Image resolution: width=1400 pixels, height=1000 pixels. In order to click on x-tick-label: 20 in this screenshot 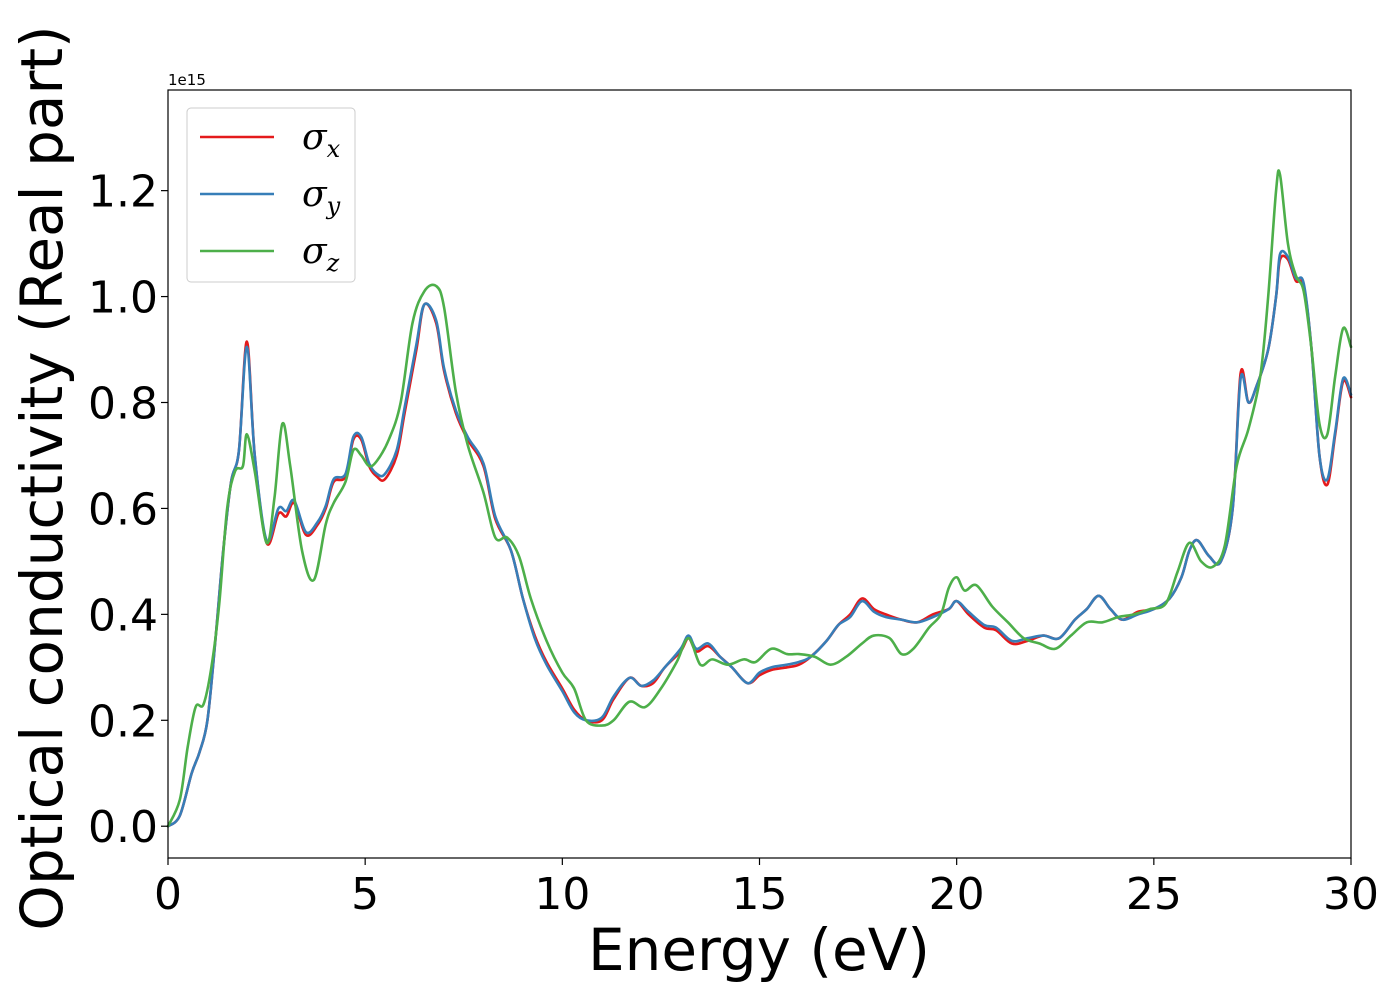, I will do `click(957, 894)`.